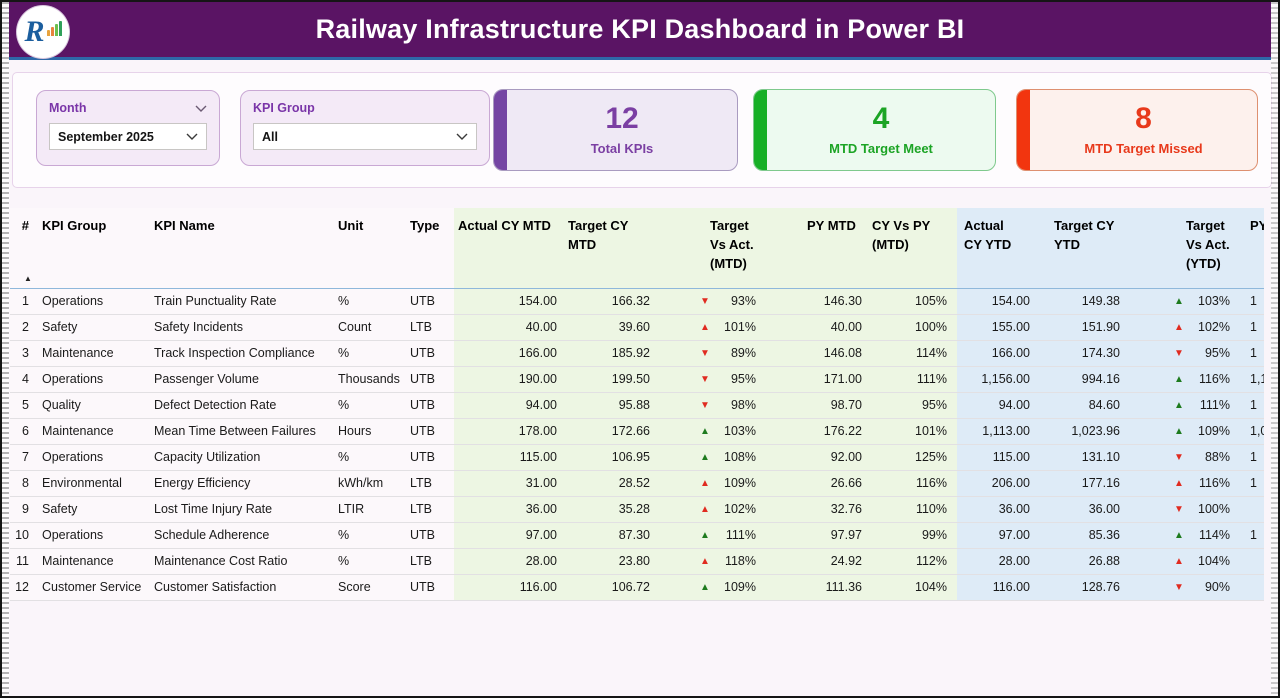  I want to click on chevron-down-icon, so click(201, 108).